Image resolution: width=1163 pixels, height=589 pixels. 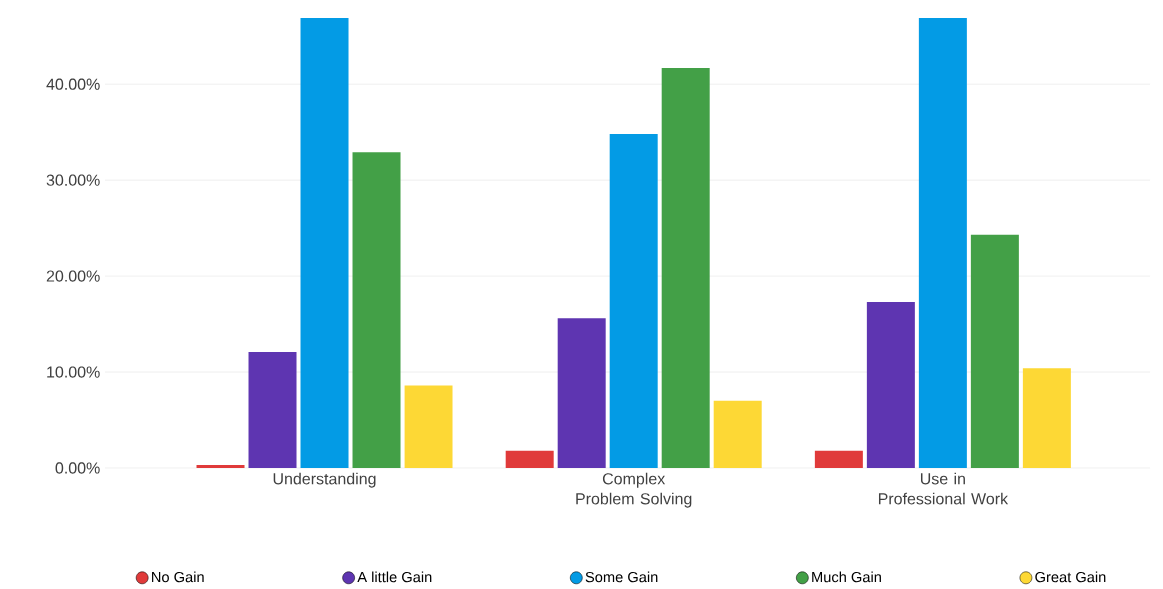 What do you see at coordinates (73, 180) in the screenshot?
I see `y-tick-label: 30.00%` at bounding box center [73, 180].